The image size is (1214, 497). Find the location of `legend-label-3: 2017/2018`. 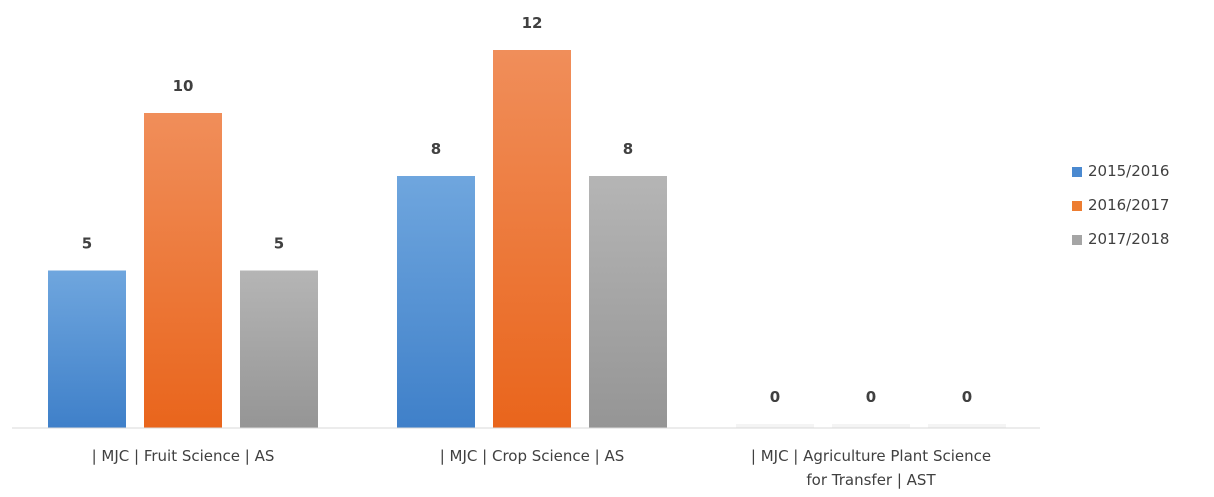

legend-label-3: 2017/2018 is located at coordinates (1128, 239).